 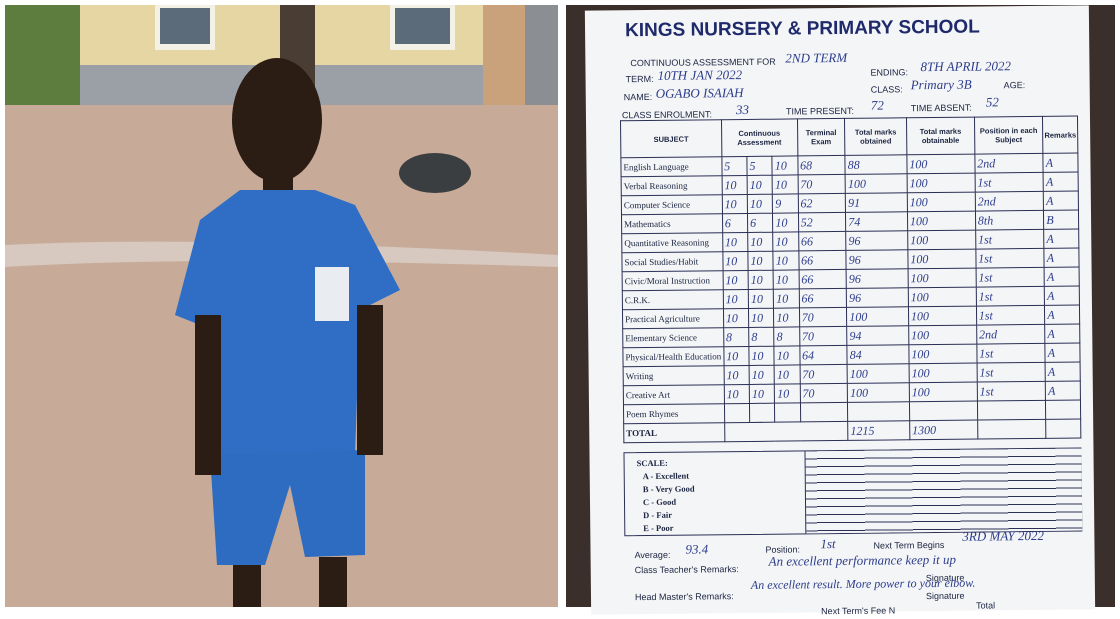 What do you see at coordinates (821, 165) in the screenshot?
I see `cell: 68` at bounding box center [821, 165].